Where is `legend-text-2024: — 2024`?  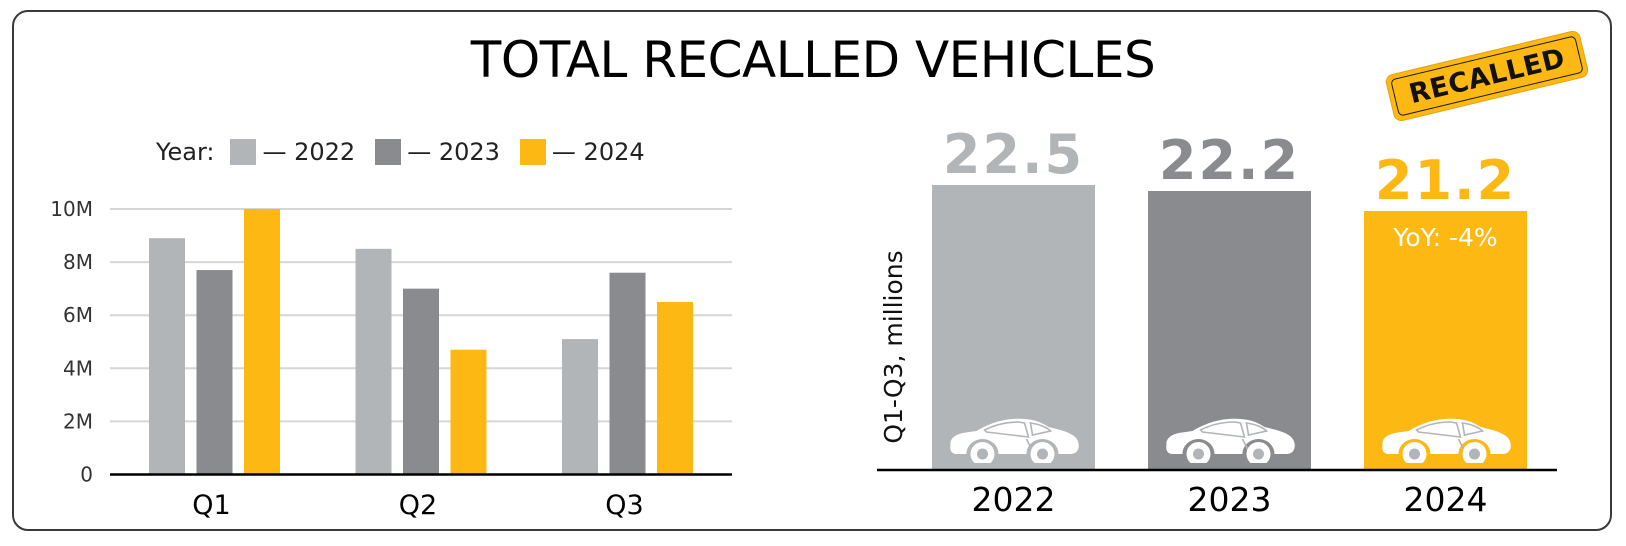 legend-text-2024: — 2024 is located at coordinates (598, 152).